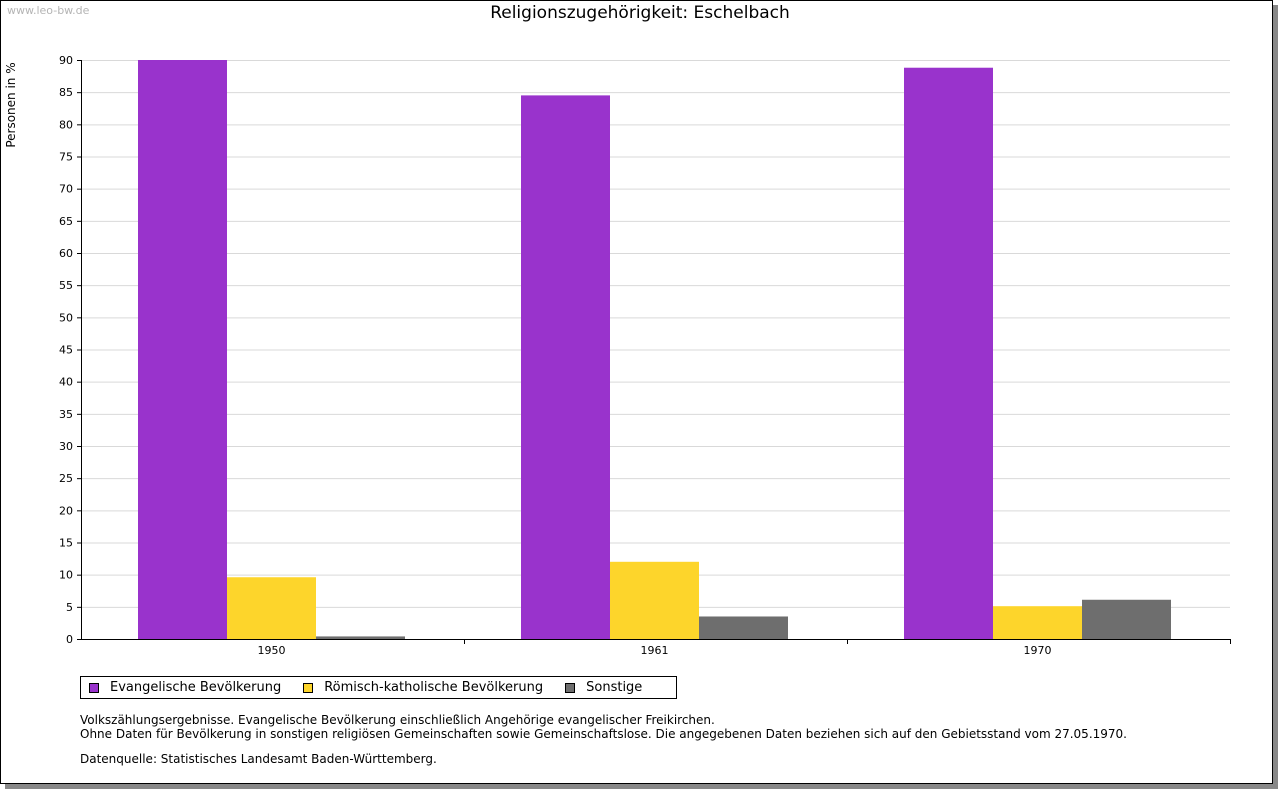 Image resolution: width=1280 pixels, height=791 pixels. Describe the element at coordinates (66, 446) in the screenshot. I see `y-tick-label: 30` at that location.